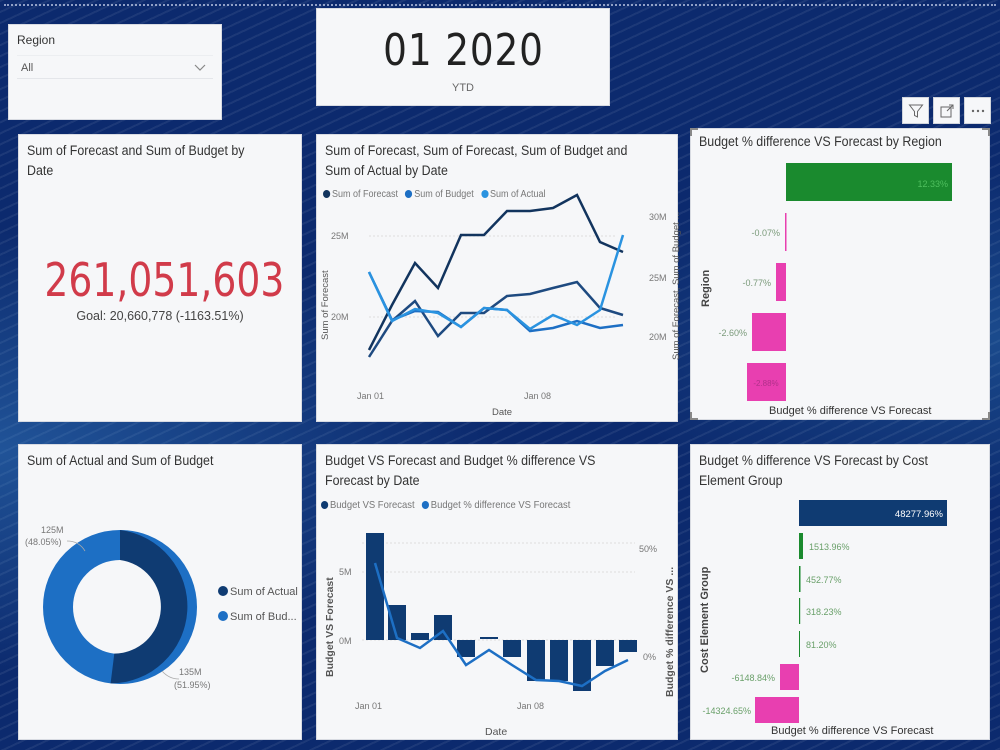 This screenshot has width=1000, height=750. Describe the element at coordinates (502, 412) in the screenshot. I see `svg-text: Date` at that location.